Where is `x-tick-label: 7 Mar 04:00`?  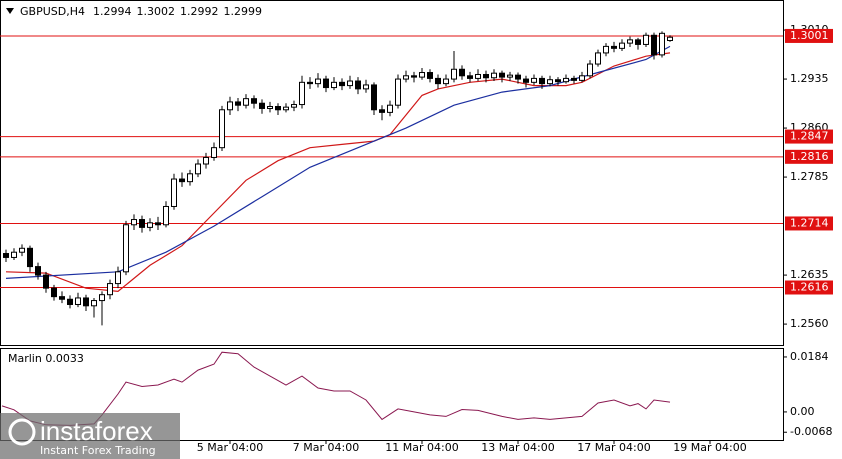 x-tick-label: 7 Mar 04:00 is located at coordinates (326, 447).